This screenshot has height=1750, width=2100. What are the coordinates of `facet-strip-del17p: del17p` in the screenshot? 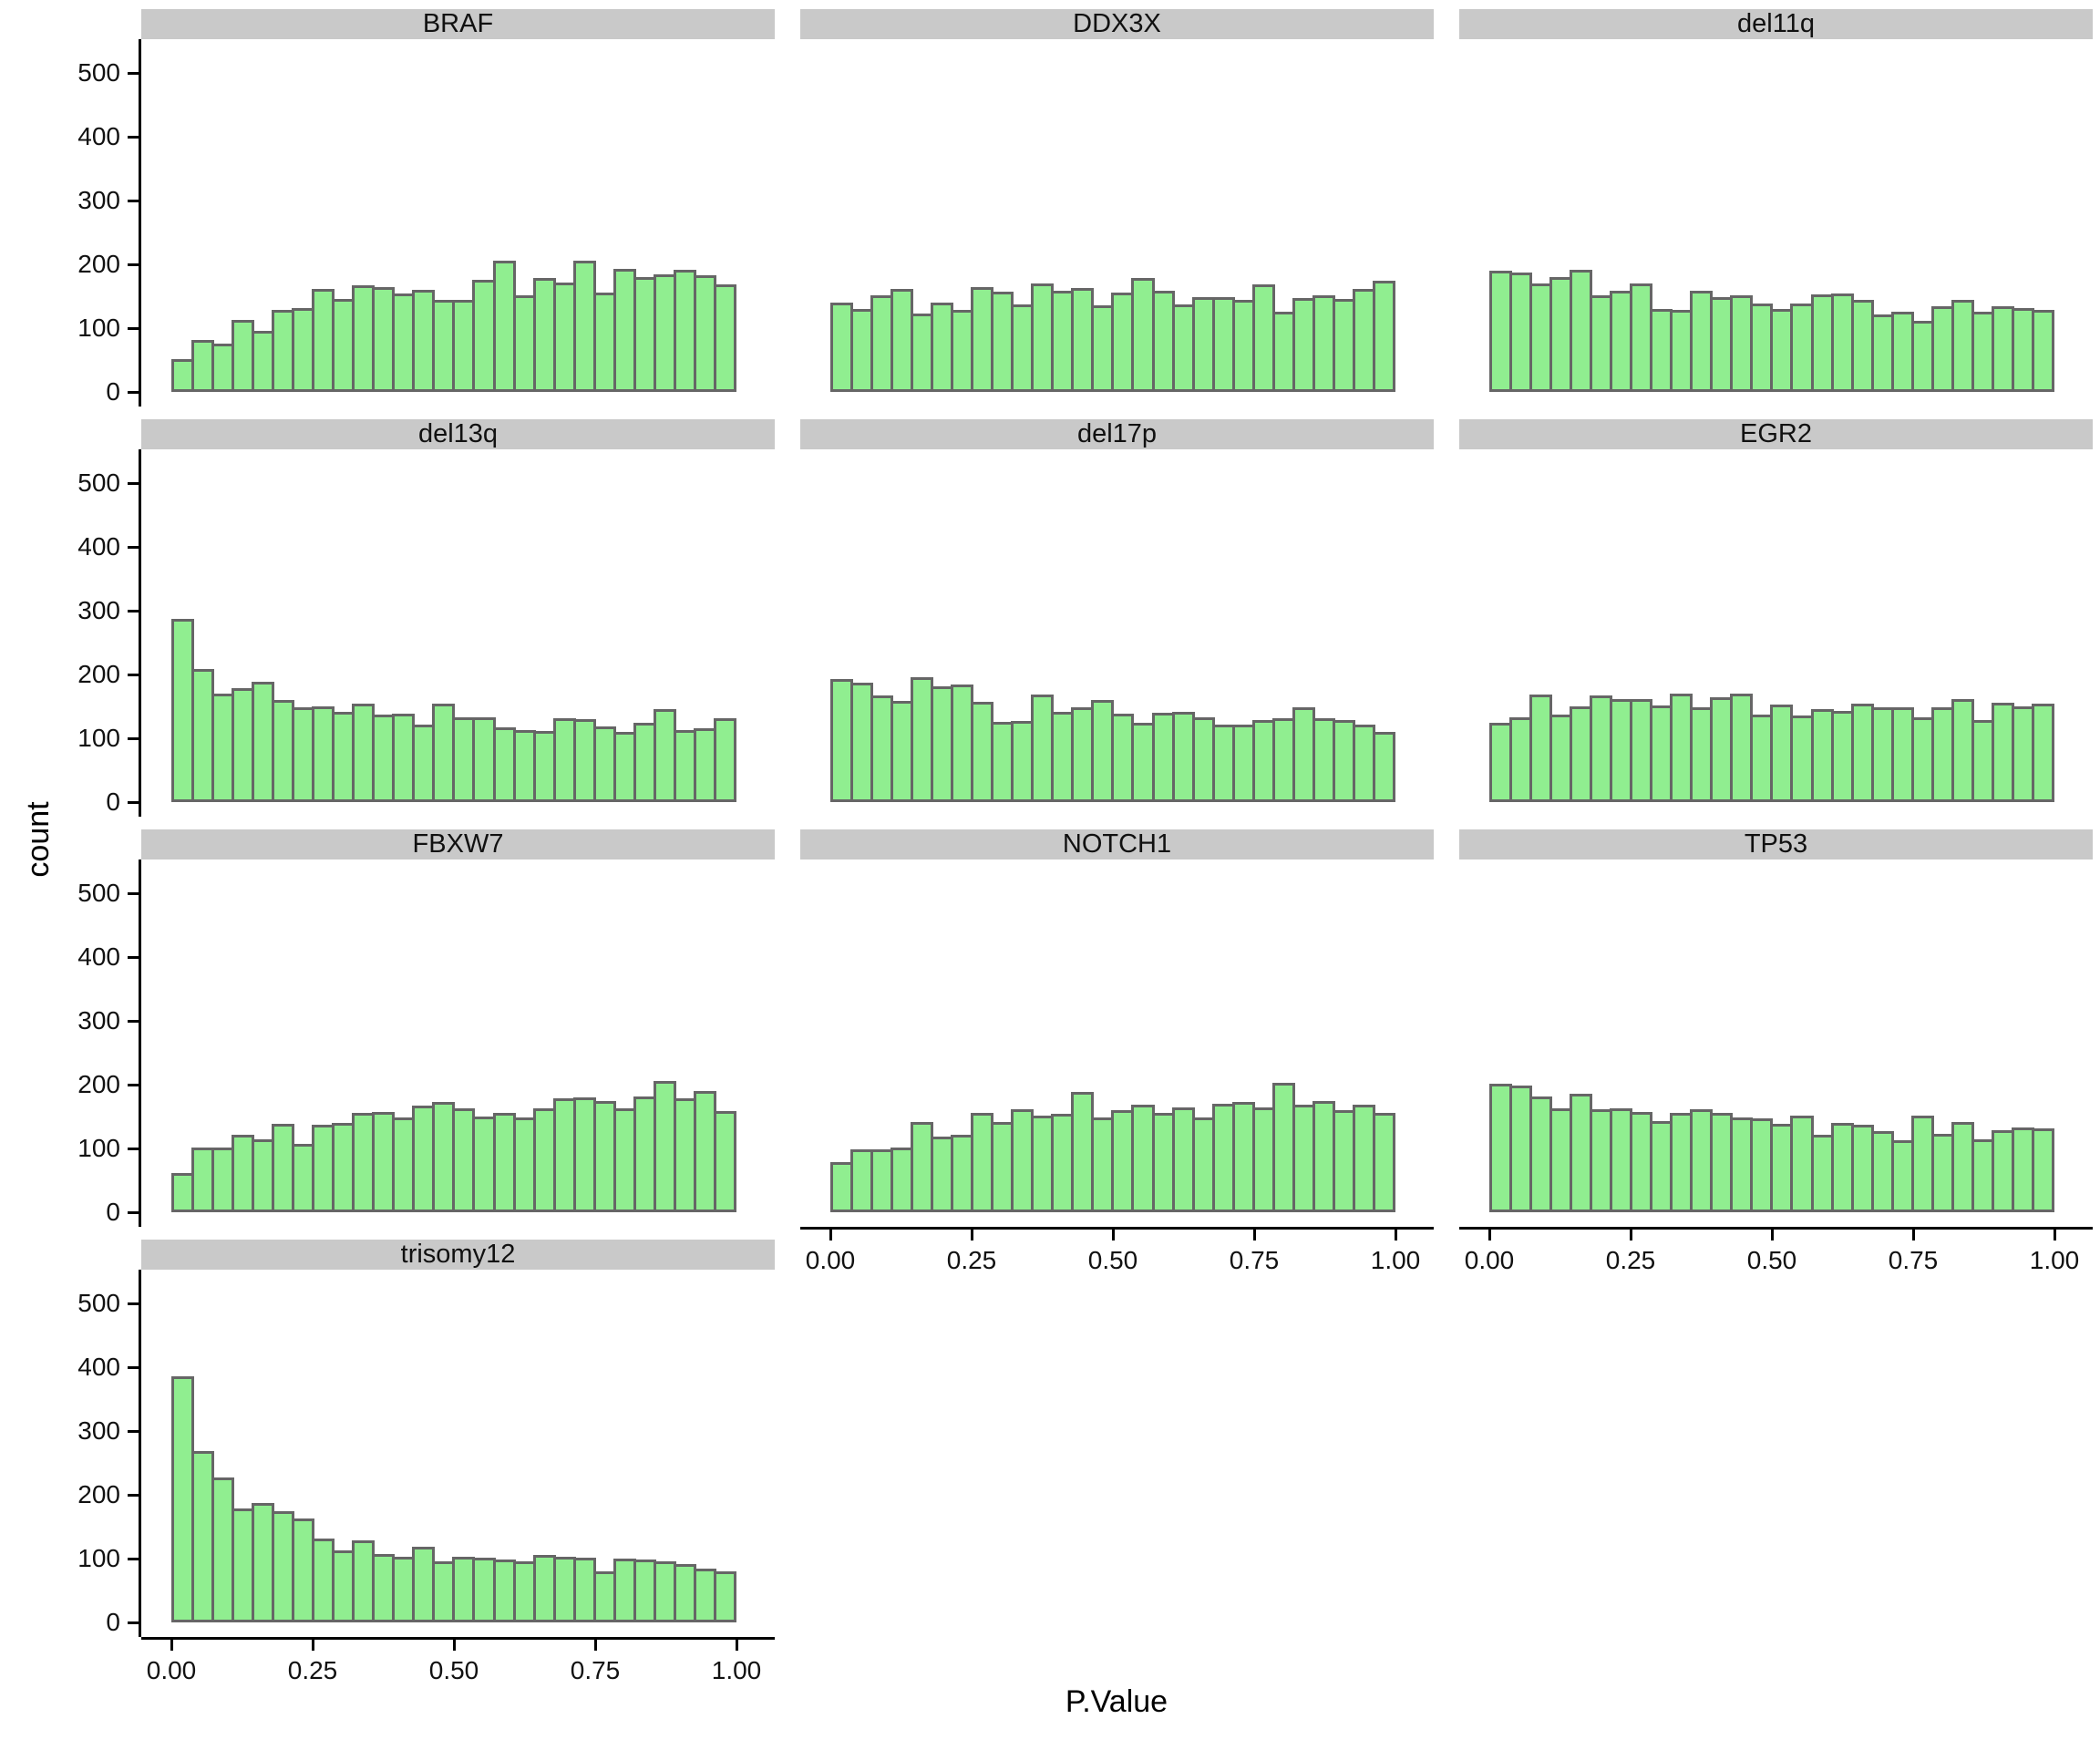 It's located at (1117, 434).